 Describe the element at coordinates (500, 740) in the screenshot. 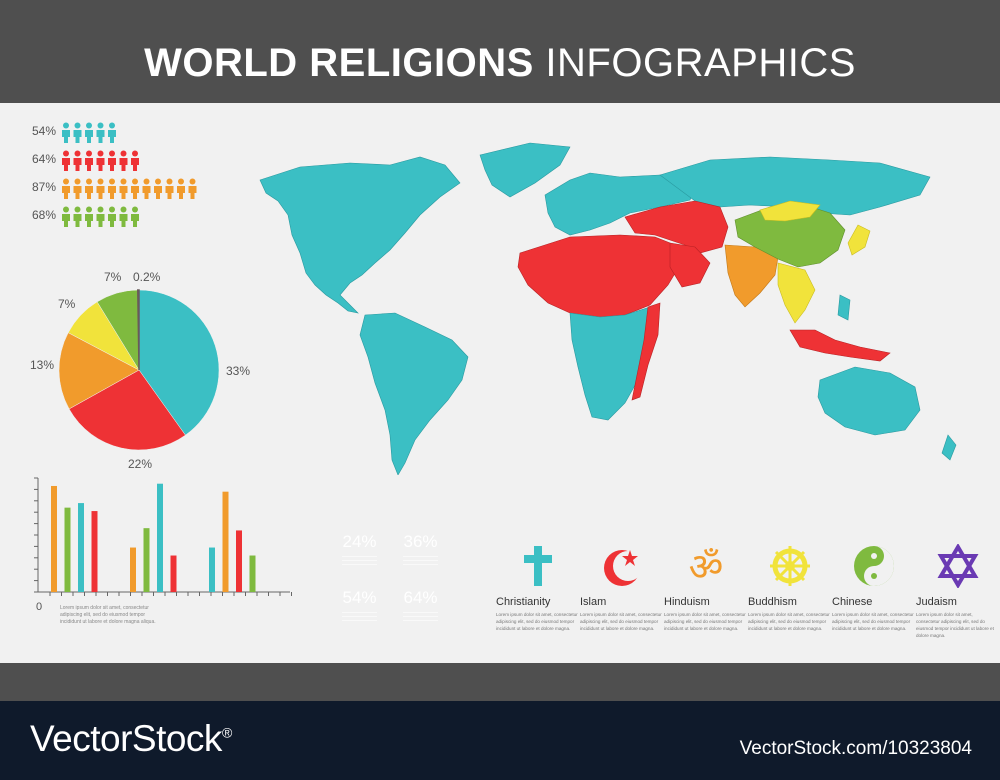

I see `footer-bar` at that location.